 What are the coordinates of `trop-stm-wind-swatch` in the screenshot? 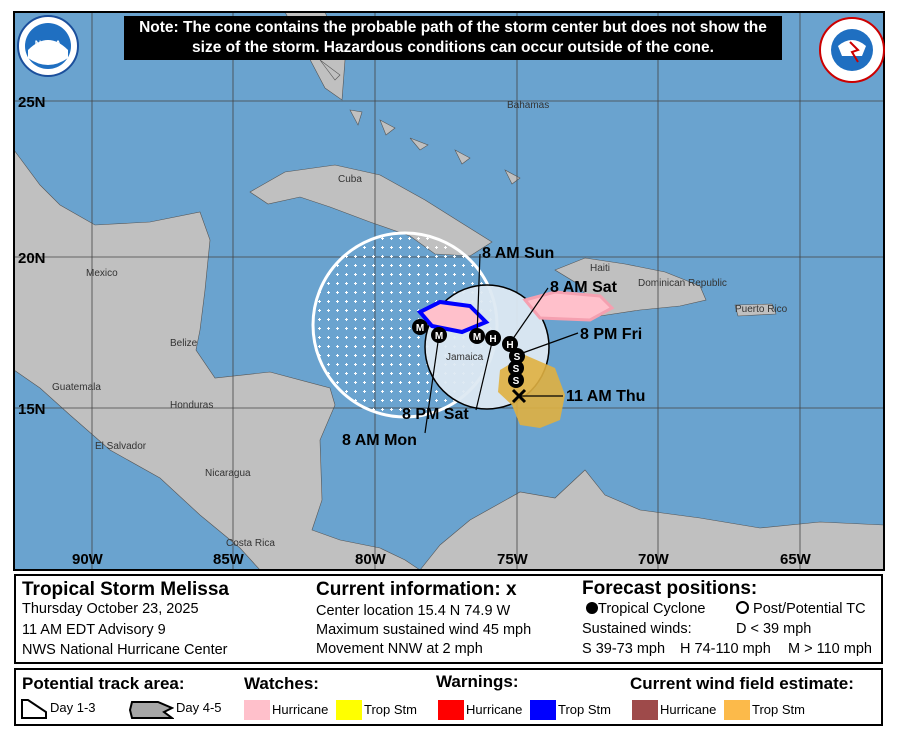 It's located at (737, 710).